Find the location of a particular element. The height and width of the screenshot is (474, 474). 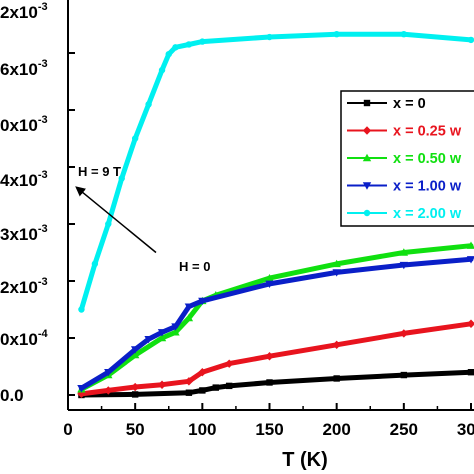

annotation-h9t: H = 9 T is located at coordinates (99, 171).